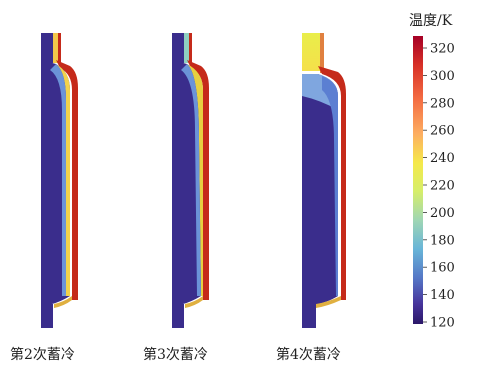  I want to click on colorbar: 温度/K 320 300 280 260 240 220 200 180 160 140 120, so click(432, 172).